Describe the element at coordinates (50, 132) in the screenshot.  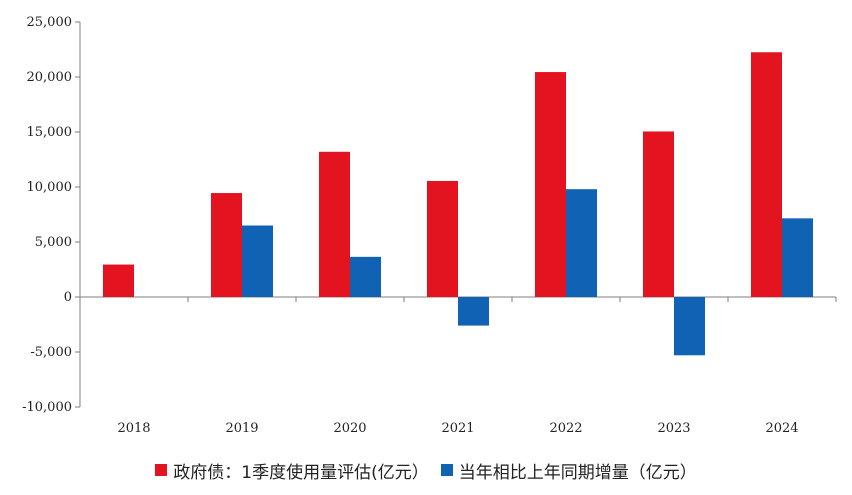
I see `y-tick-label: 15,000` at that location.